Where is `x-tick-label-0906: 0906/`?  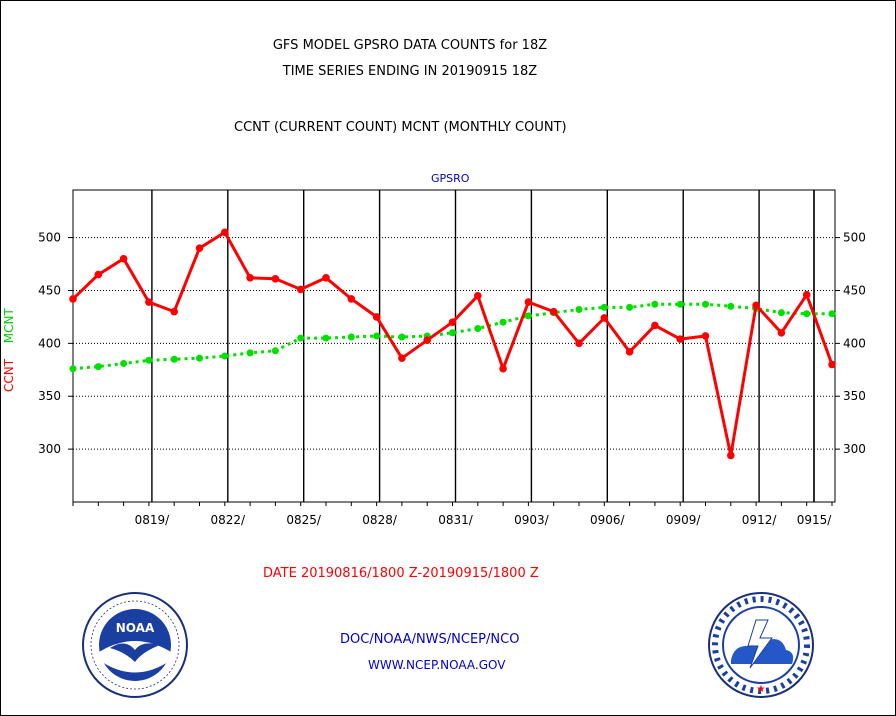 x-tick-label-0906: 0906/ is located at coordinates (608, 520).